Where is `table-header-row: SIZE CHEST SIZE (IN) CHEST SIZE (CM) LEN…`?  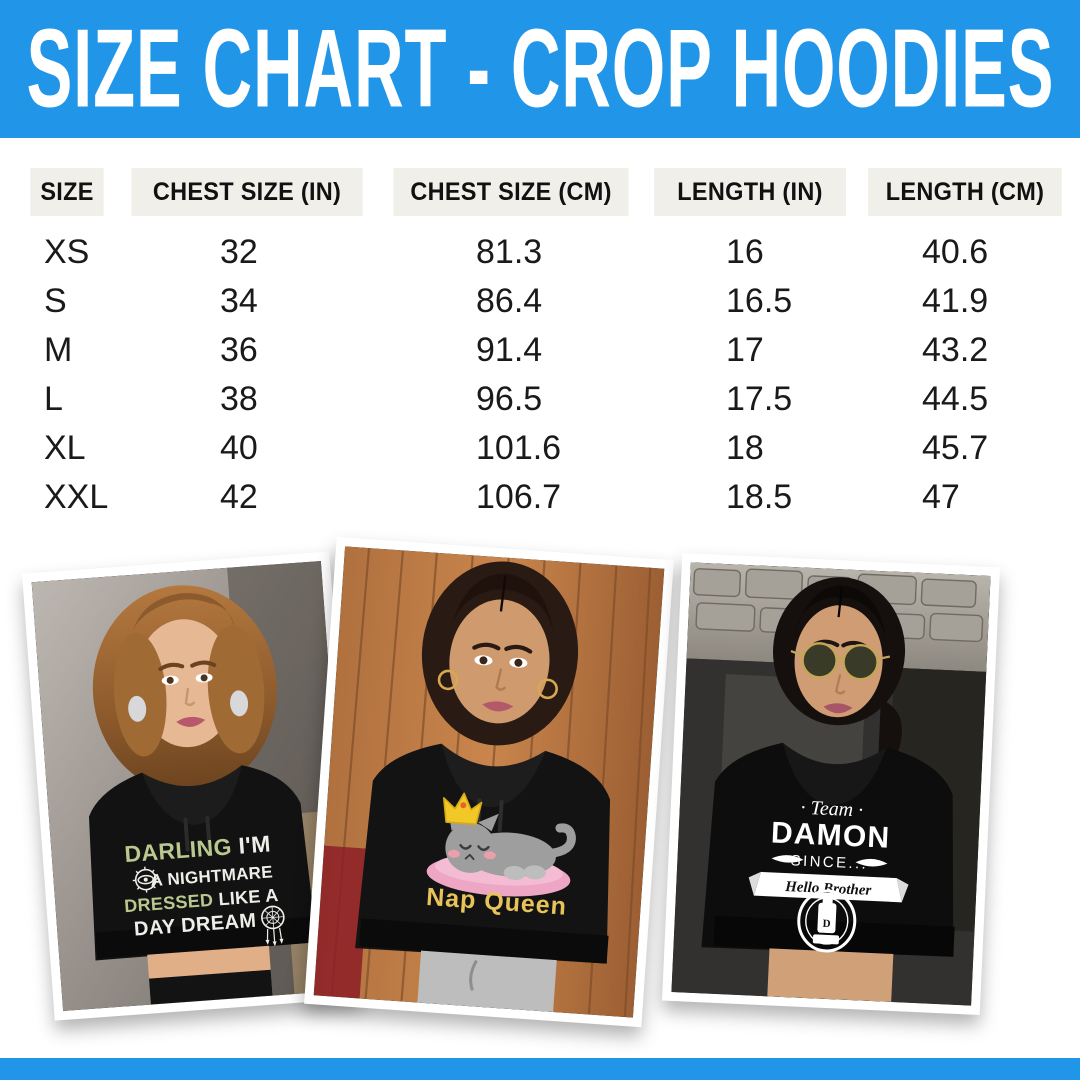
table-header-row: SIZE CHEST SIZE (IN) CHEST SIZE (CM) LEN… is located at coordinates (540, 198).